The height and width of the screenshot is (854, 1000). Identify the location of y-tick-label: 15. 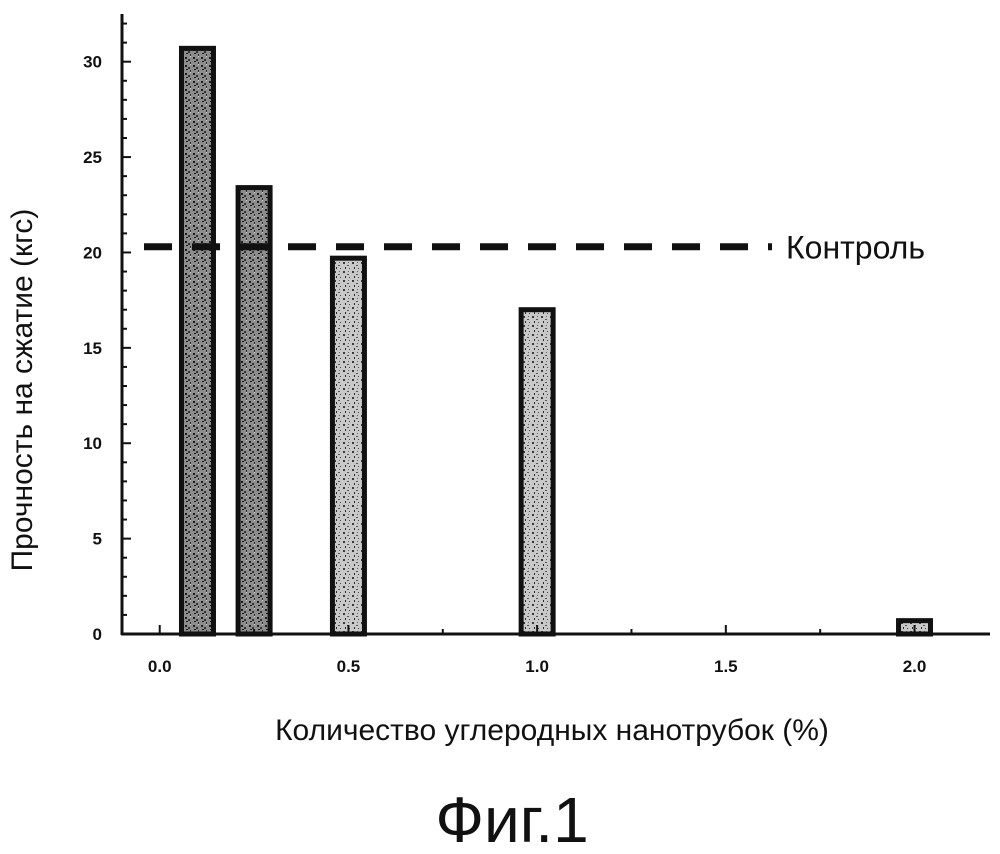
(92, 348).